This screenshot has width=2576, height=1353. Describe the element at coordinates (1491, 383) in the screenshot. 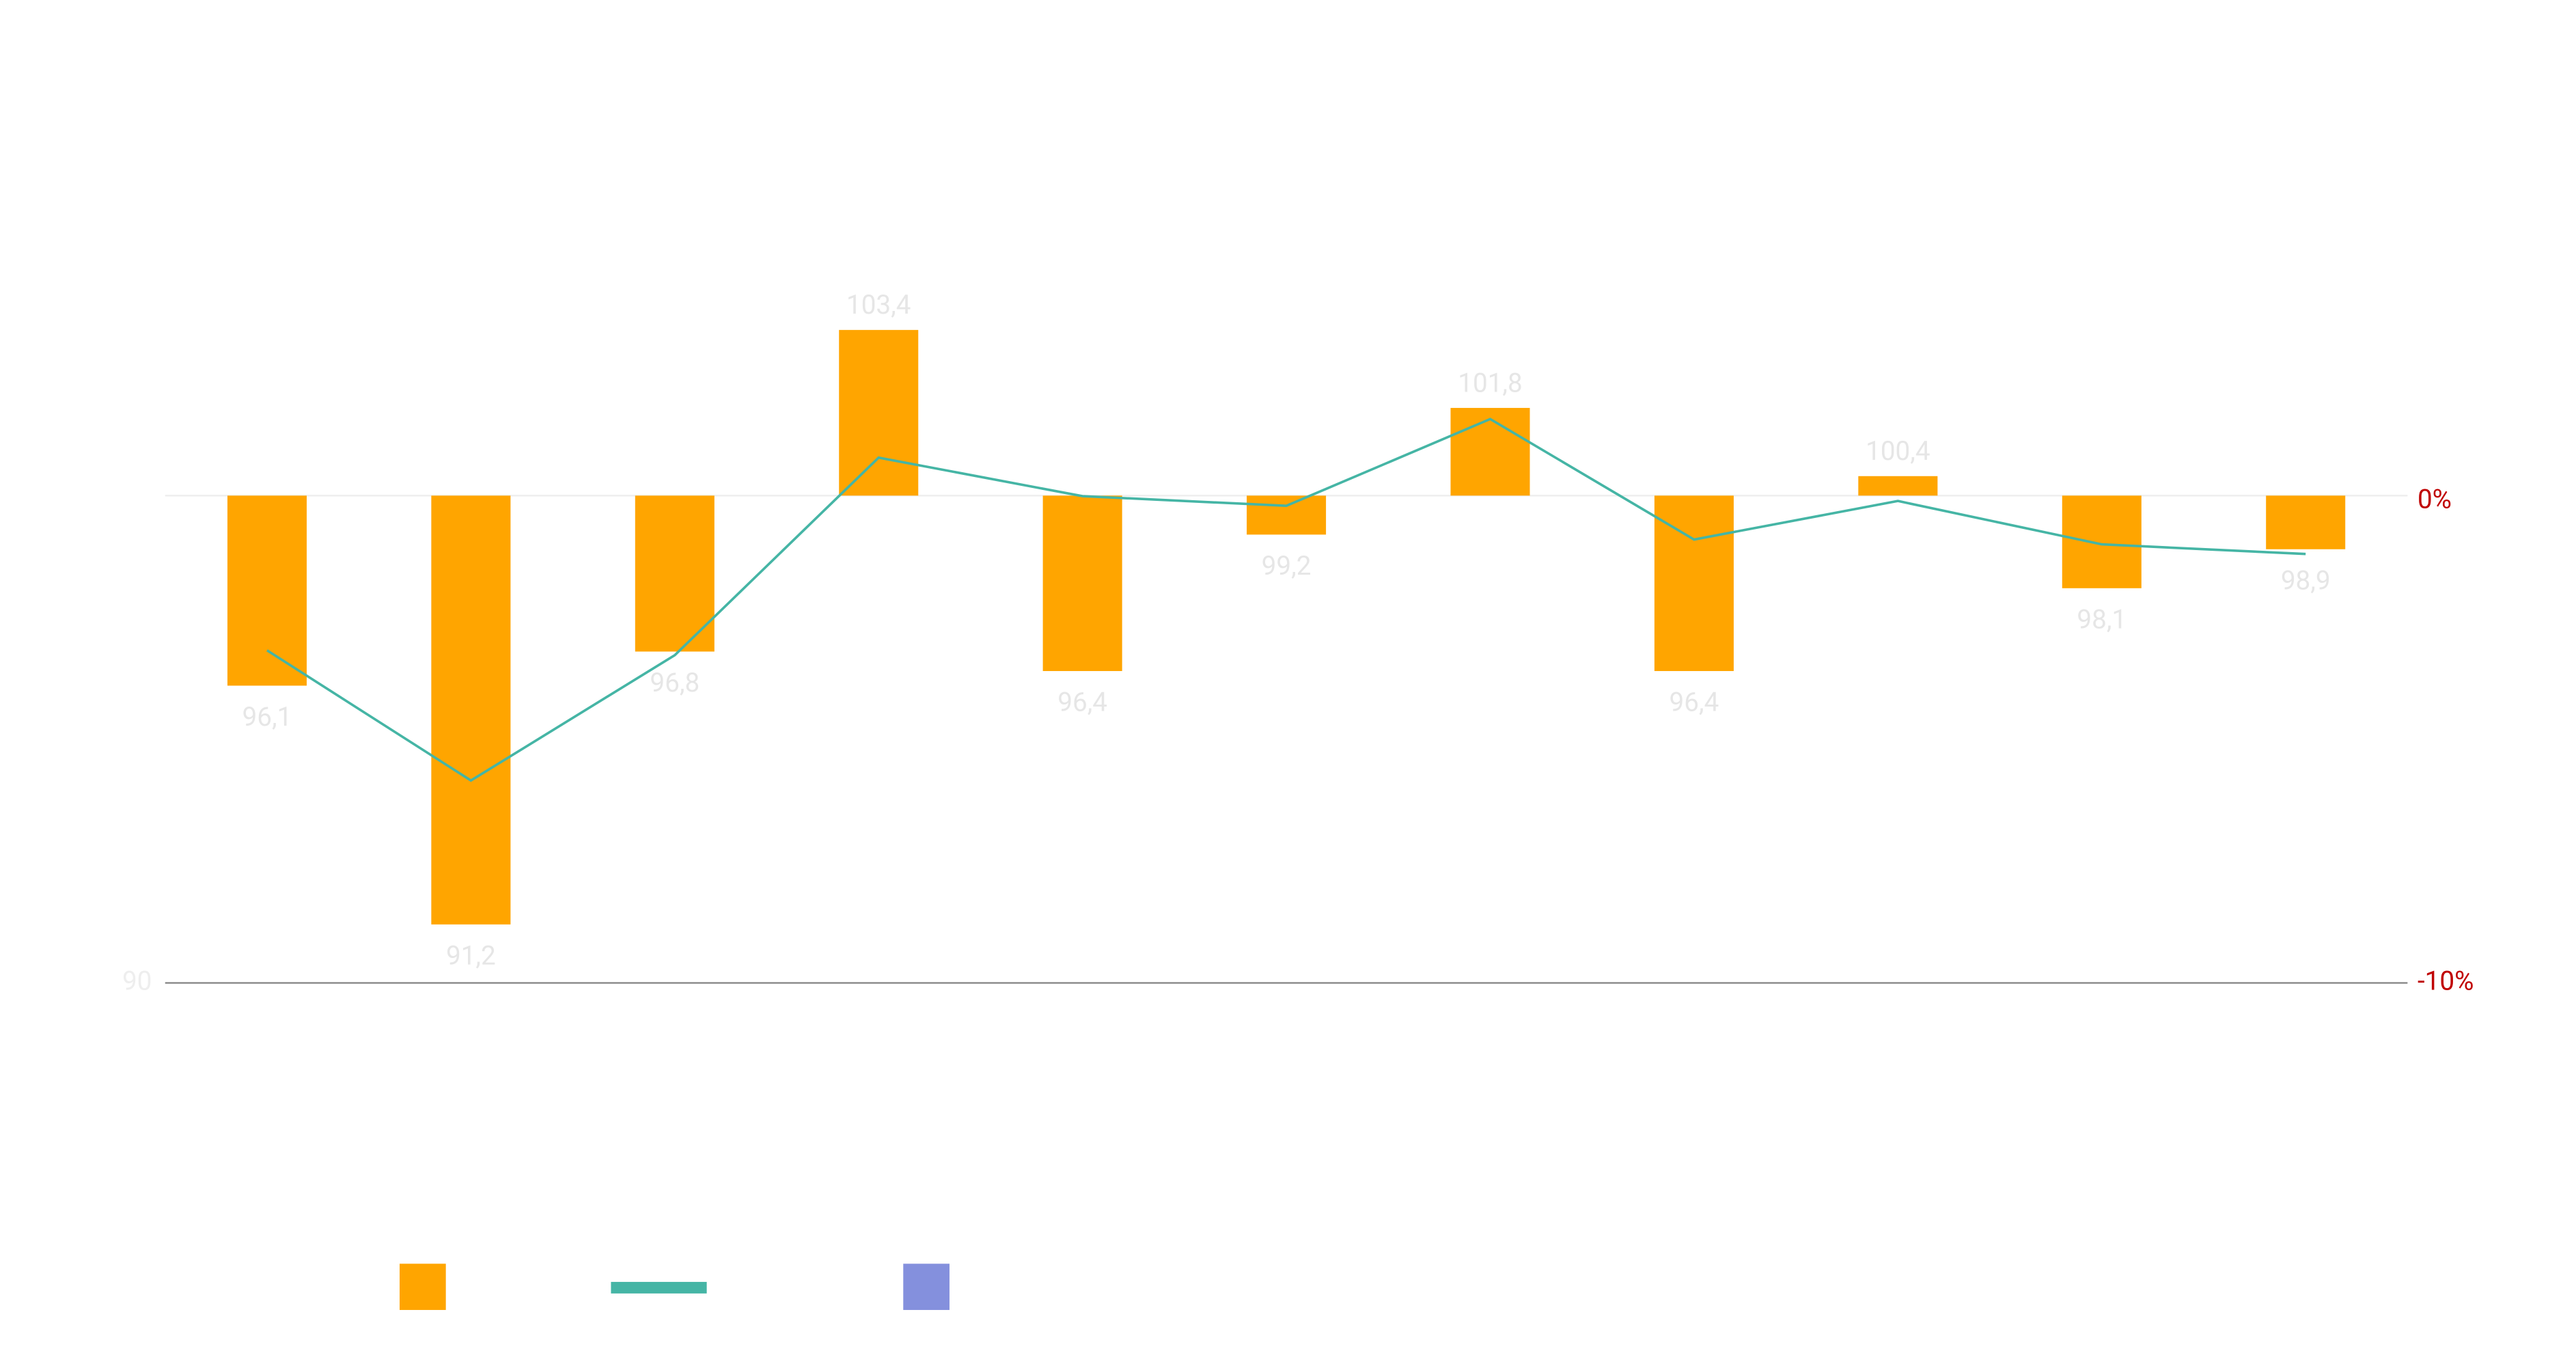

I see `data-label: 101,8` at that location.